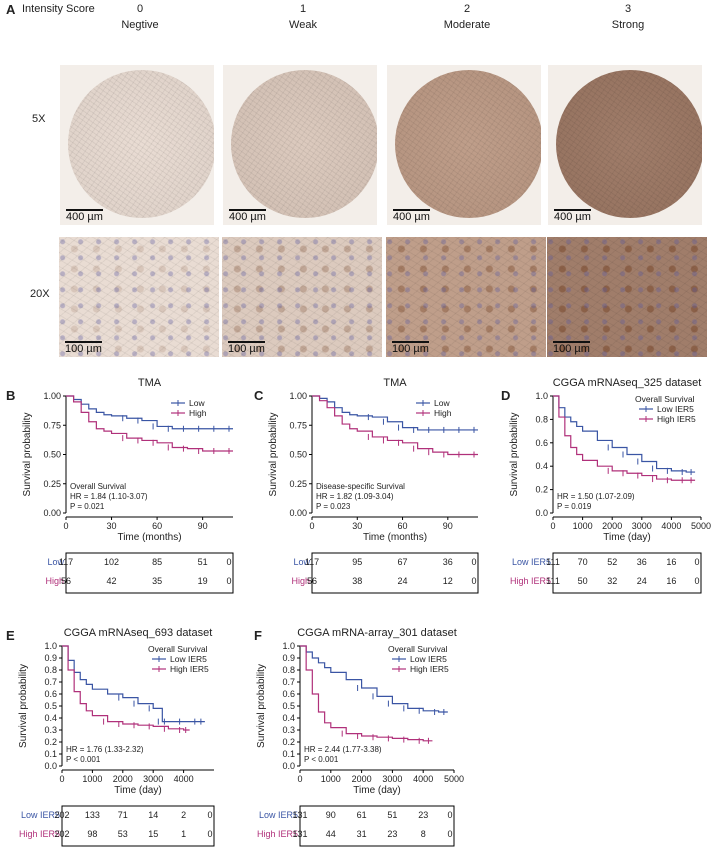  What do you see at coordinates (627, 383) in the screenshot?
I see `chart-title: CGGA mRNAseq_325 dataset` at bounding box center [627, 383].